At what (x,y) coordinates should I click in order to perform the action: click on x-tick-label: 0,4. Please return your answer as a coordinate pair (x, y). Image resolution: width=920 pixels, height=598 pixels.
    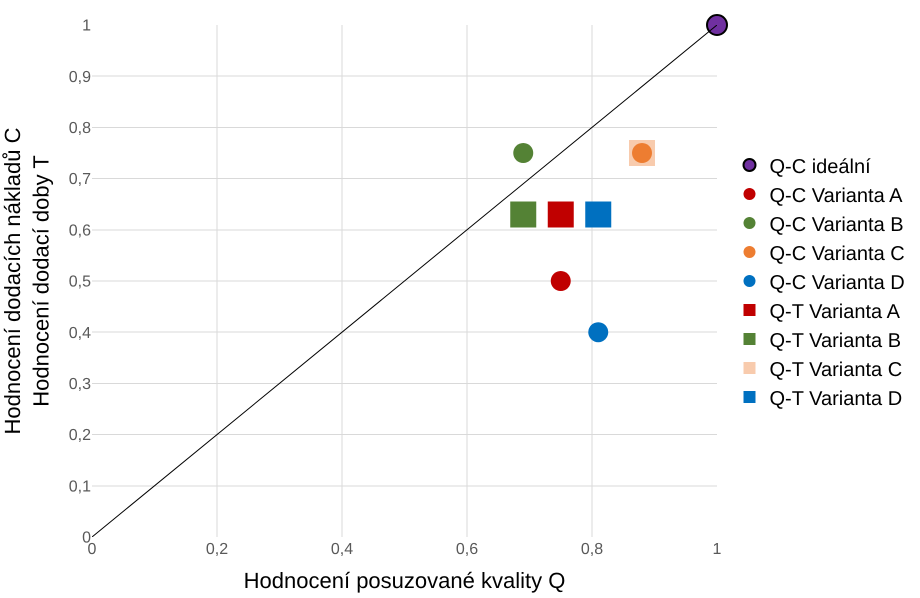
    Looking at the image, I should click on (342, 549).